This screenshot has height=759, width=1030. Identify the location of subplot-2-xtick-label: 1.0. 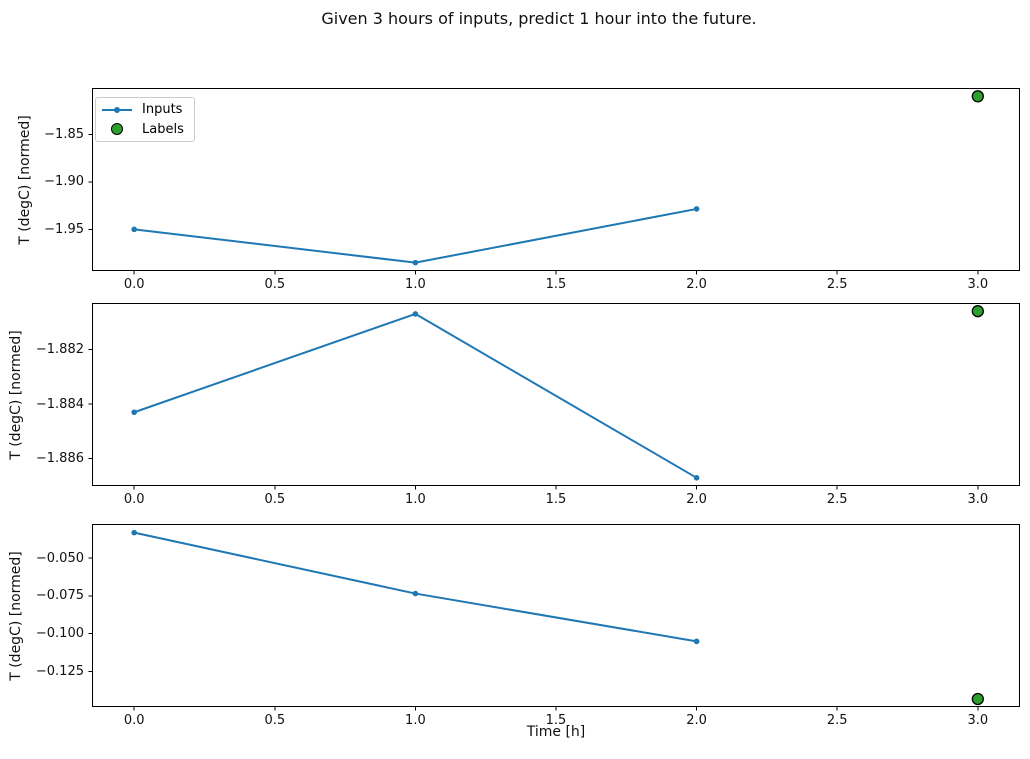
(415, 499).